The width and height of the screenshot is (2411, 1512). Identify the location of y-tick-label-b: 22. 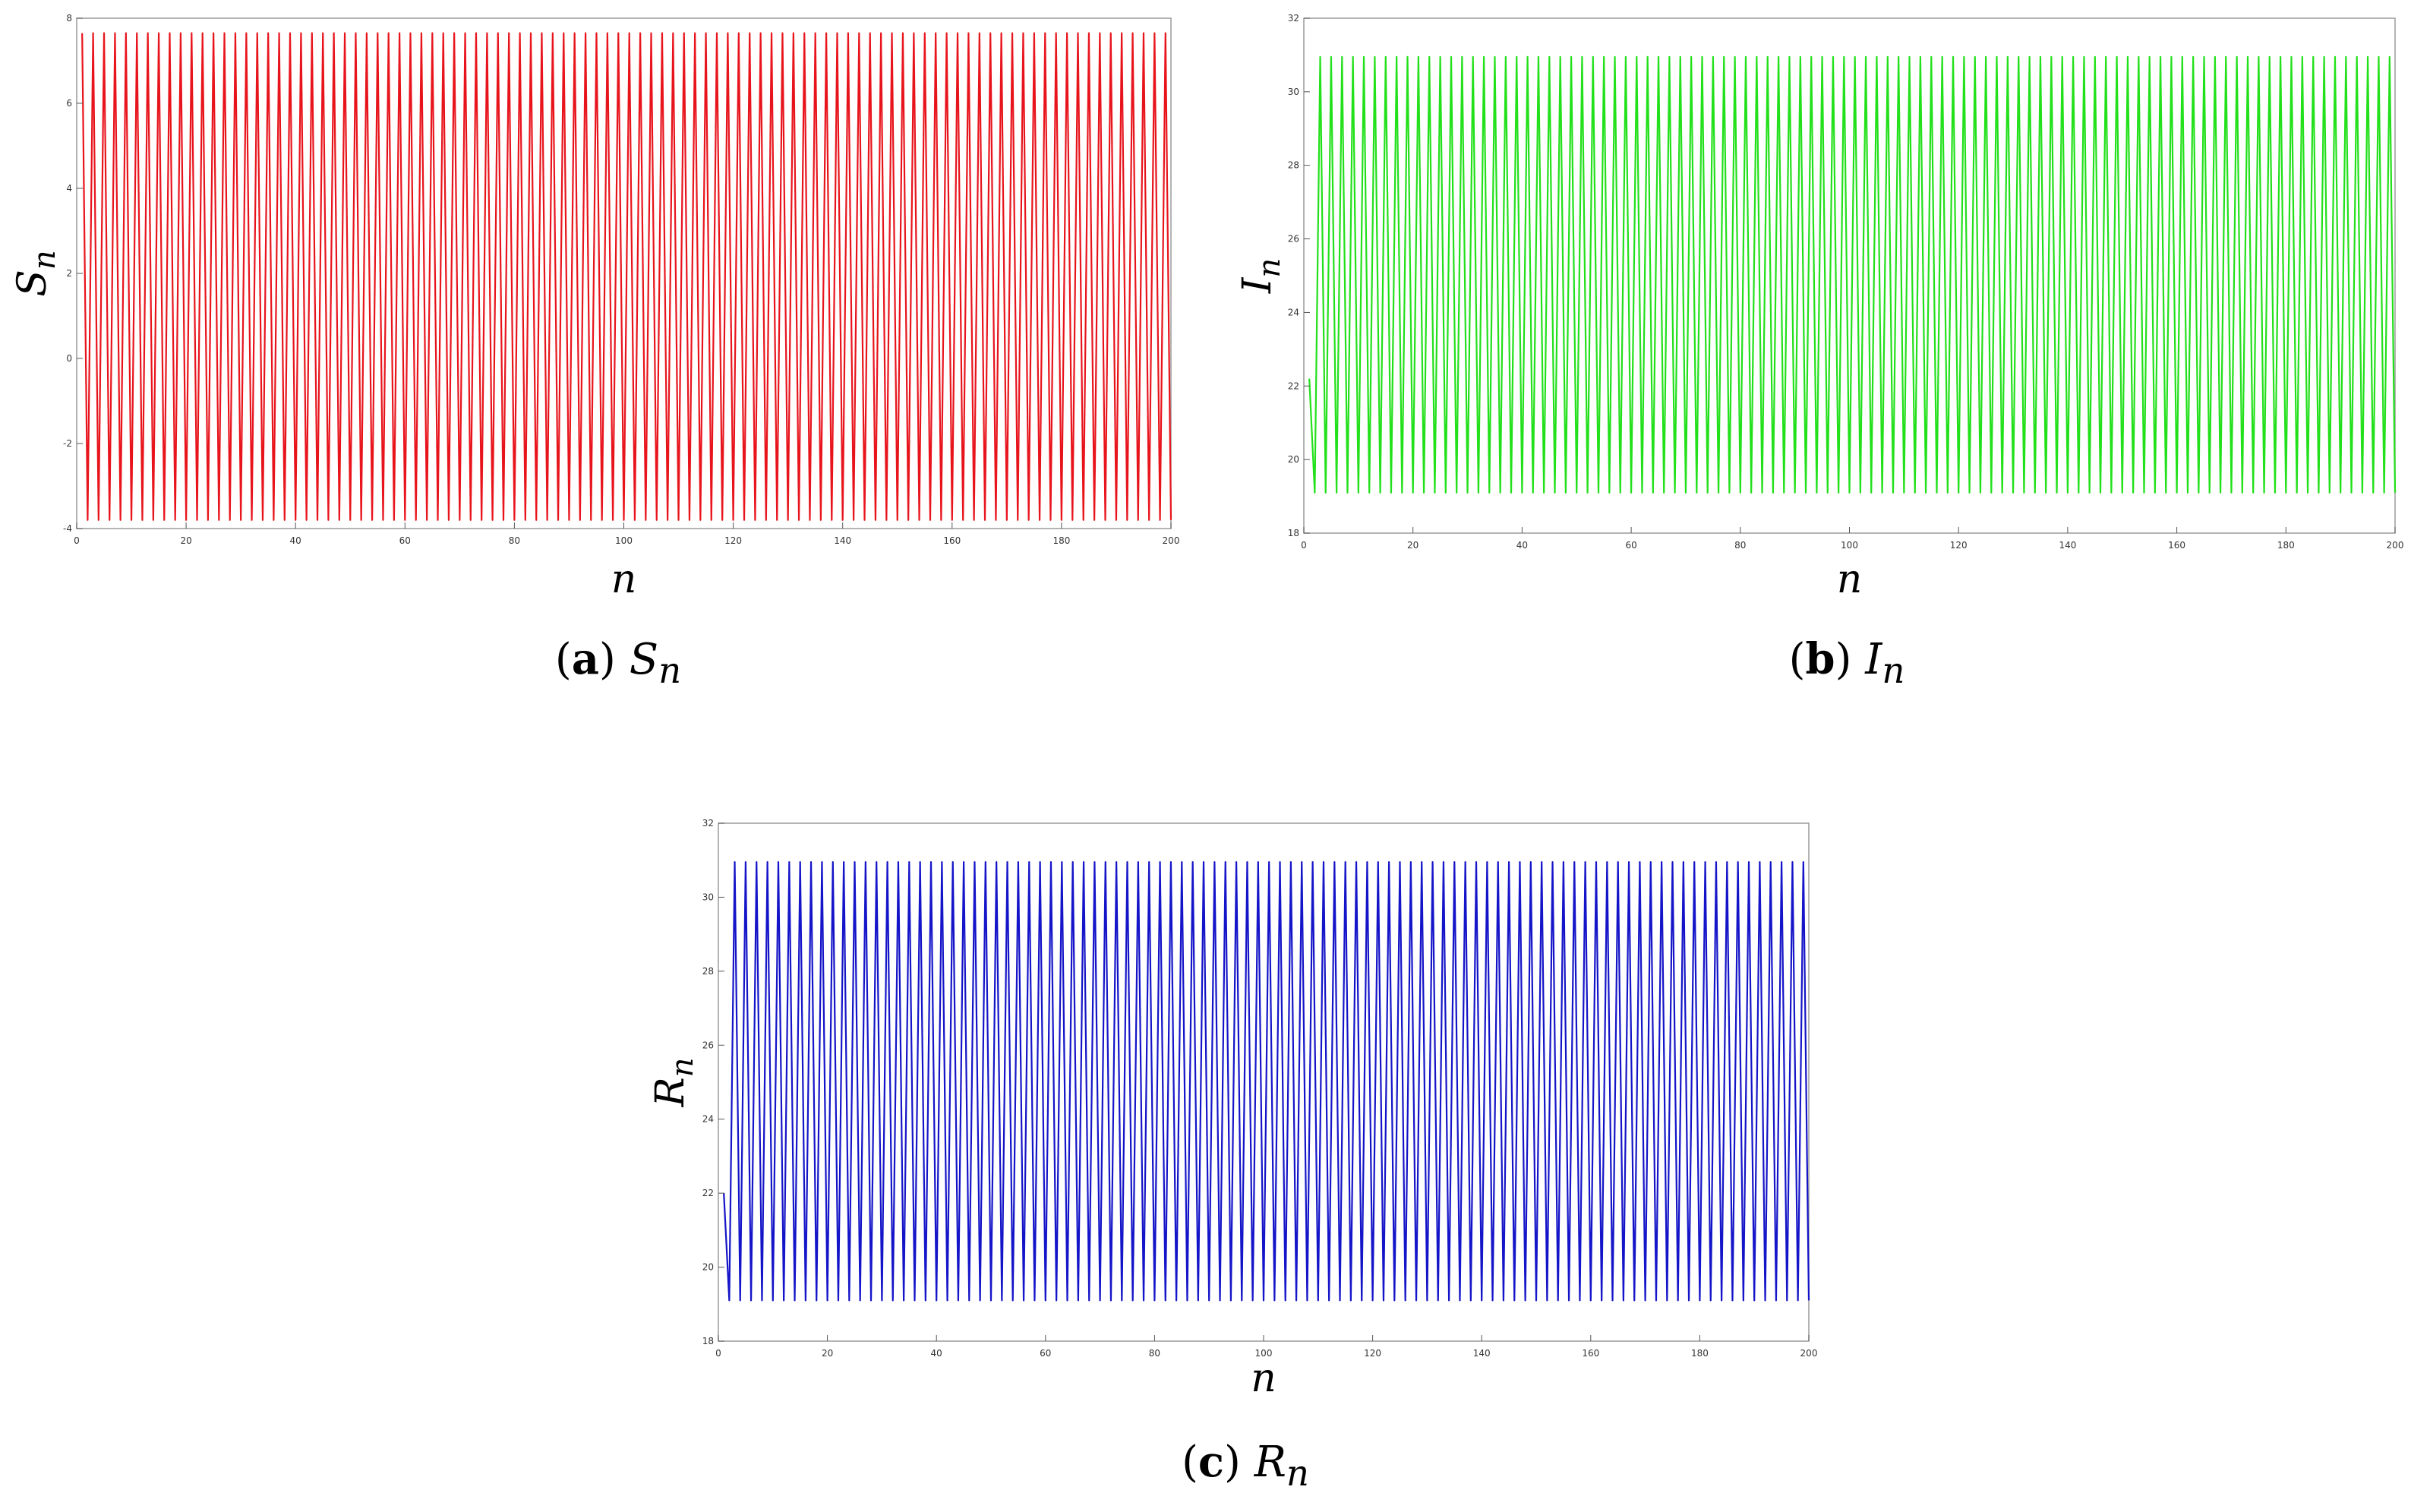
(1293, 385).